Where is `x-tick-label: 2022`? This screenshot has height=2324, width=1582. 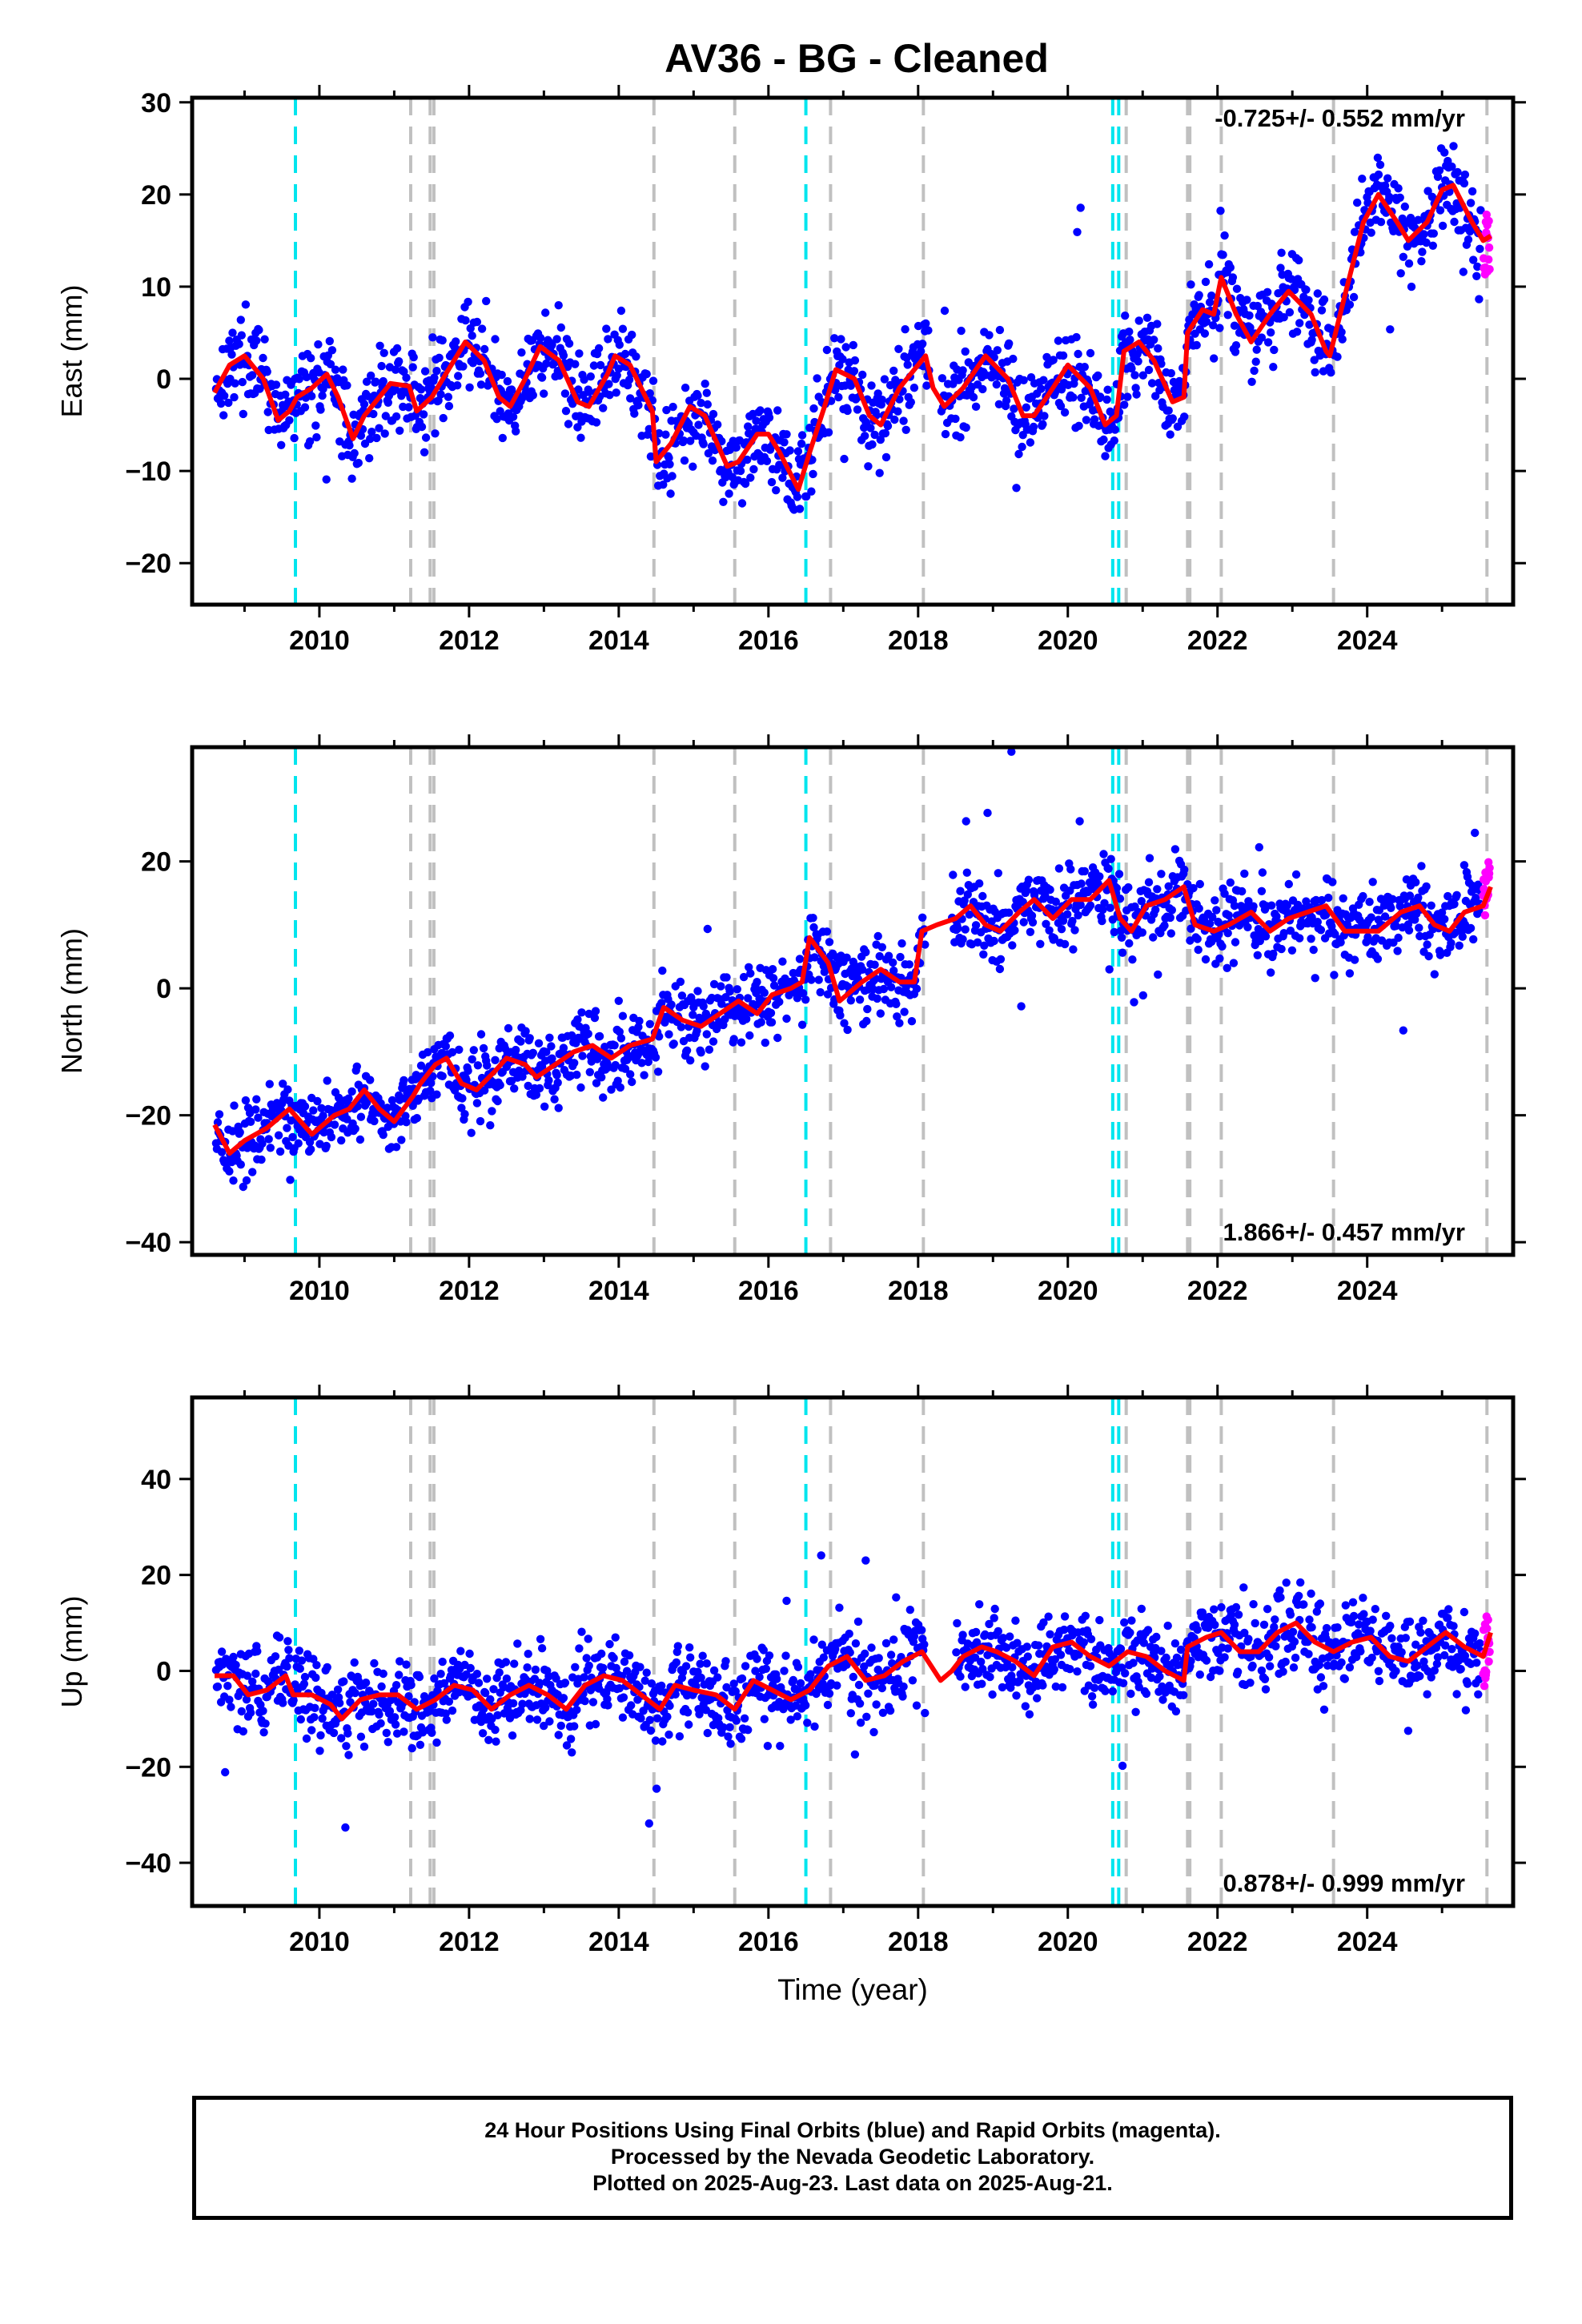 x-tick-label: 2022 is located at coordinates (1218, 1942).